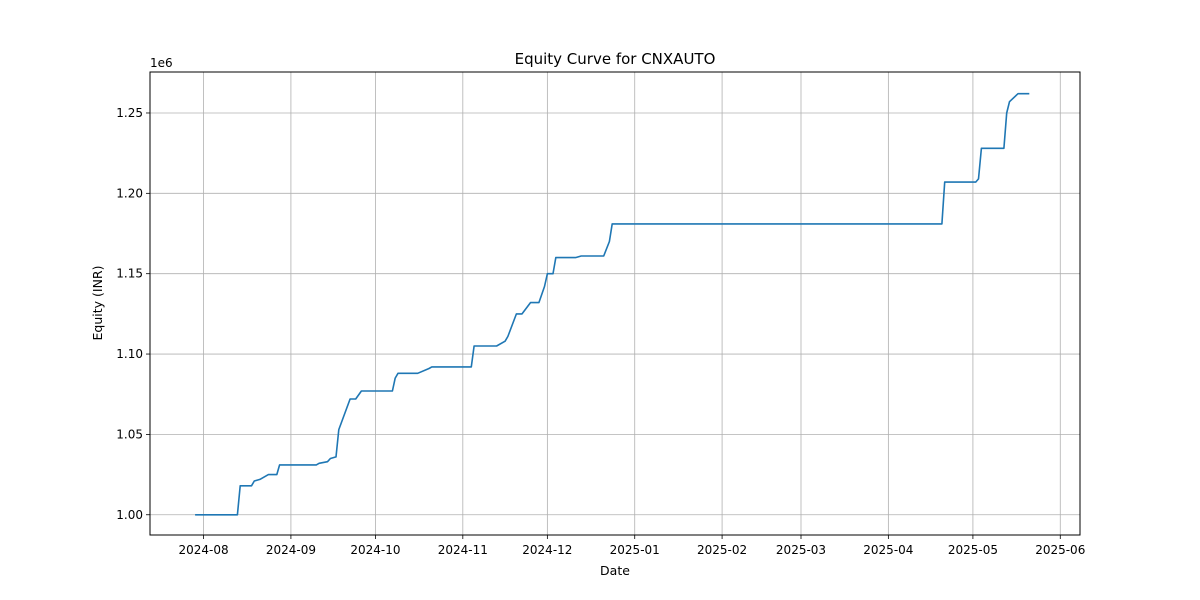 The width and height of the screenshot is (1200, 600). Describe the element at coordinates (97, 303) in the screenshot. I see `y-axis-label: Equity (INR)` at that location.